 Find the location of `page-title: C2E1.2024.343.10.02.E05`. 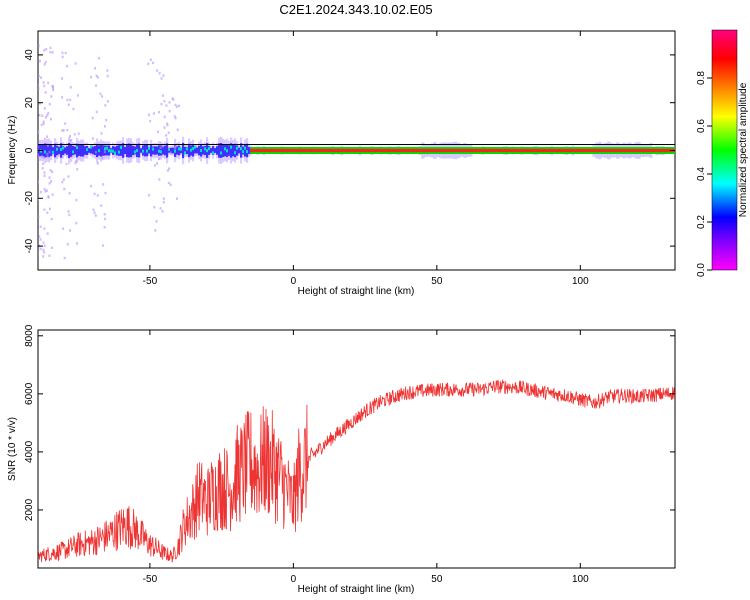

page-title: C2E1.2024.343.10.02.E05 is located at coordinates (355, 9).